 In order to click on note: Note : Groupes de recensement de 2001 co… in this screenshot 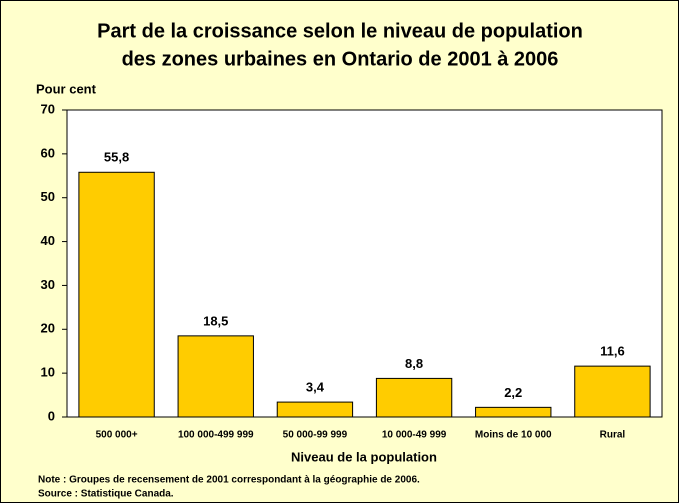, I will do `click(229, 480)`.